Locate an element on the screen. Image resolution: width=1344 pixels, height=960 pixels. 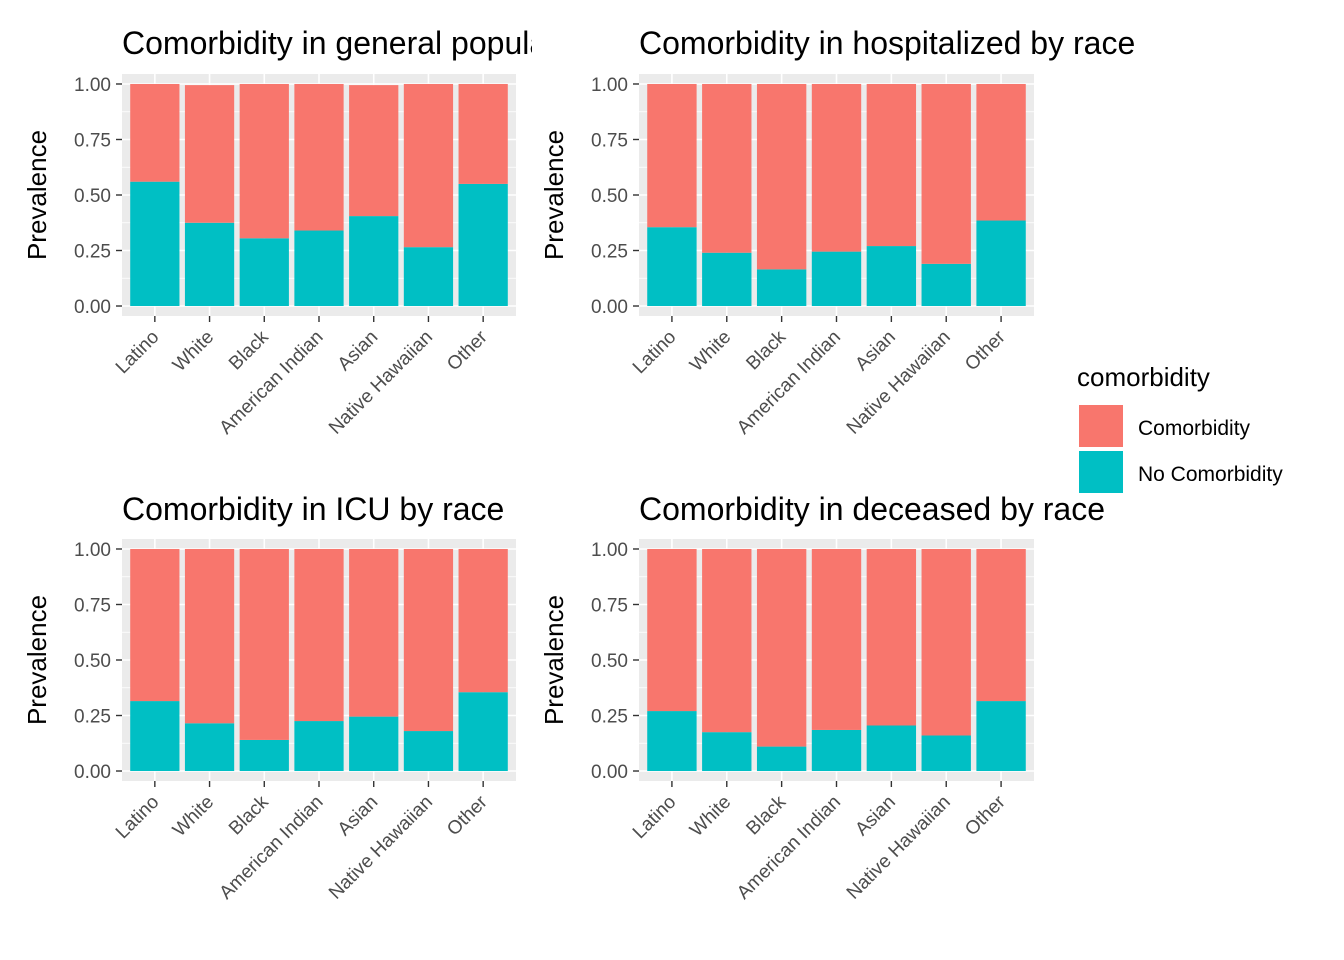
legend: comorbidity Comorbidity No Comorbidity is located at coordinates (1180, 427).